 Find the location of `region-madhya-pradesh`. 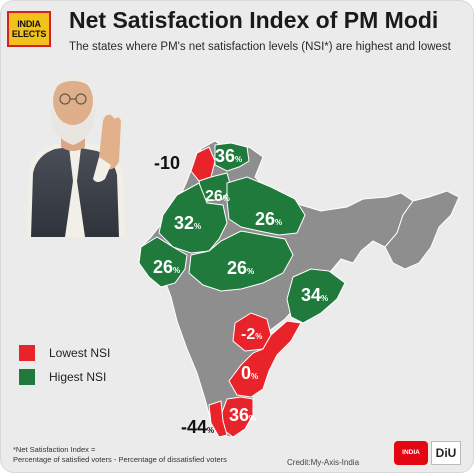

region-madhya-pradesh is located at coordinates (241, 261).